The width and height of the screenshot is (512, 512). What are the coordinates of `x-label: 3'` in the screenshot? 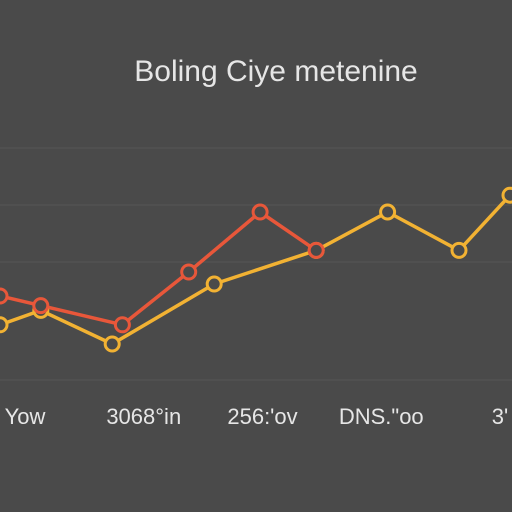 It's located at (500, 416).